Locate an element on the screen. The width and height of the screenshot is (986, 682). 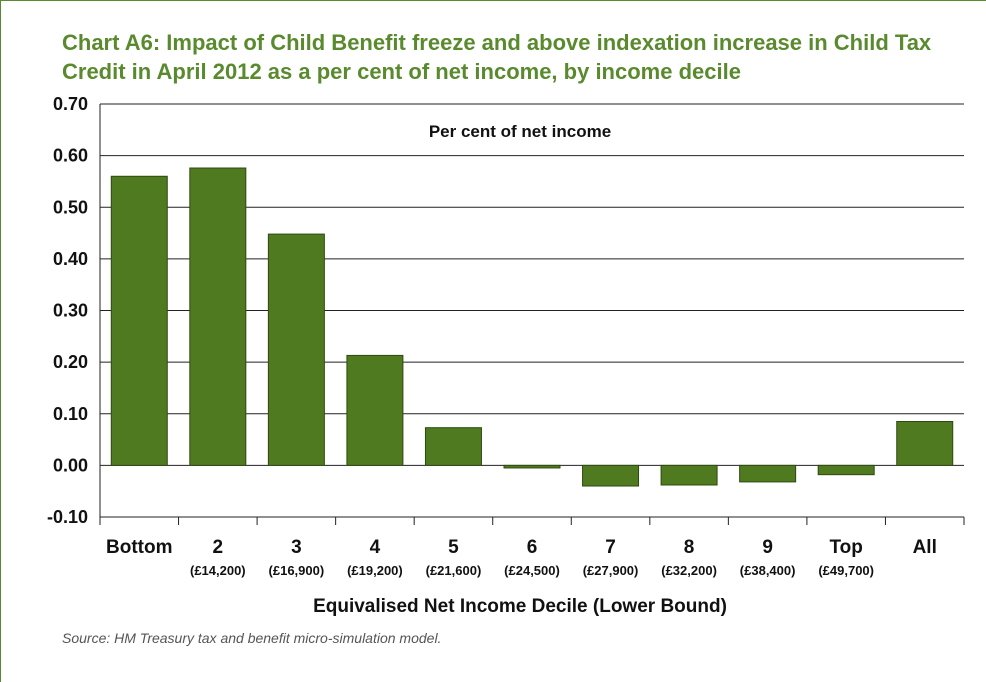
x-category-label: All is located at coordinates (925, 547).